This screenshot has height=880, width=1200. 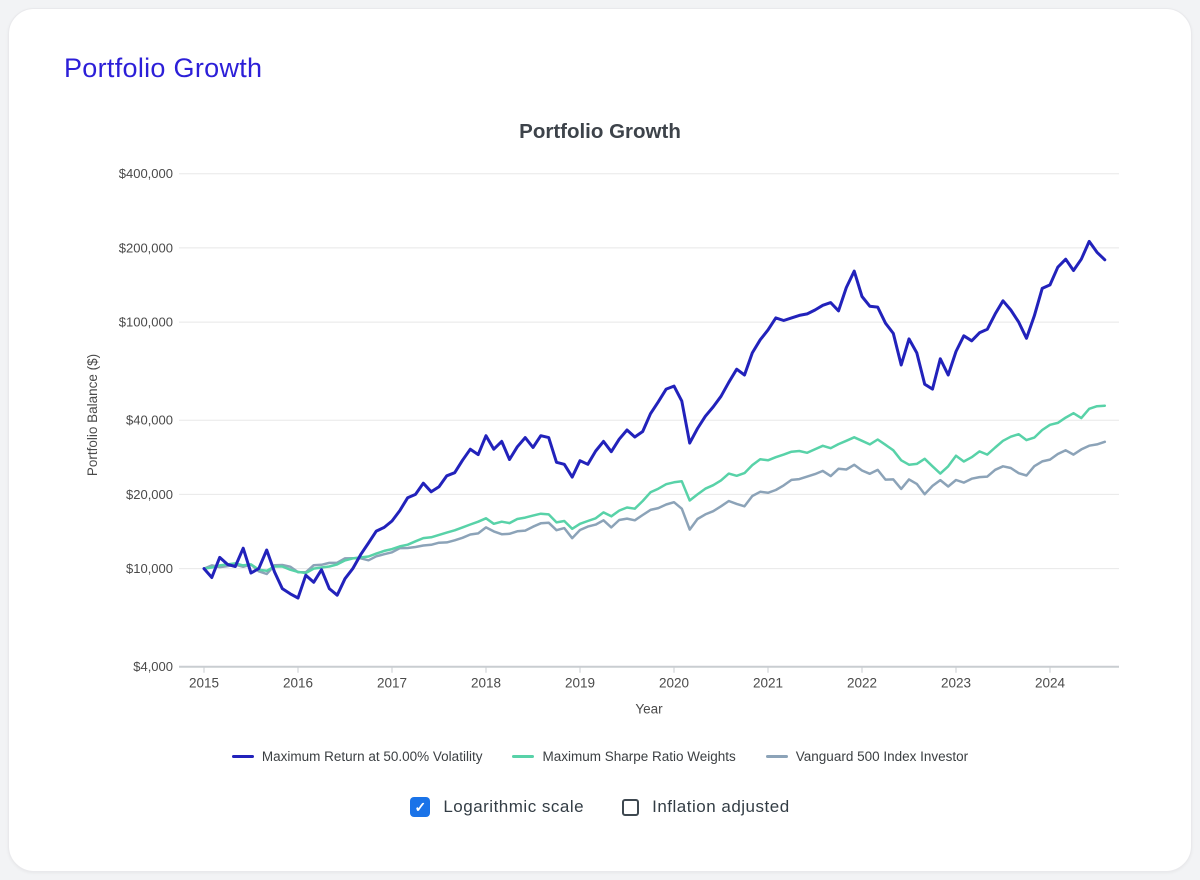 What do you see at coordinates (1050, 683) in the screenshot?
I see `svg-text: 2024` at bounding box center [1050, 683].